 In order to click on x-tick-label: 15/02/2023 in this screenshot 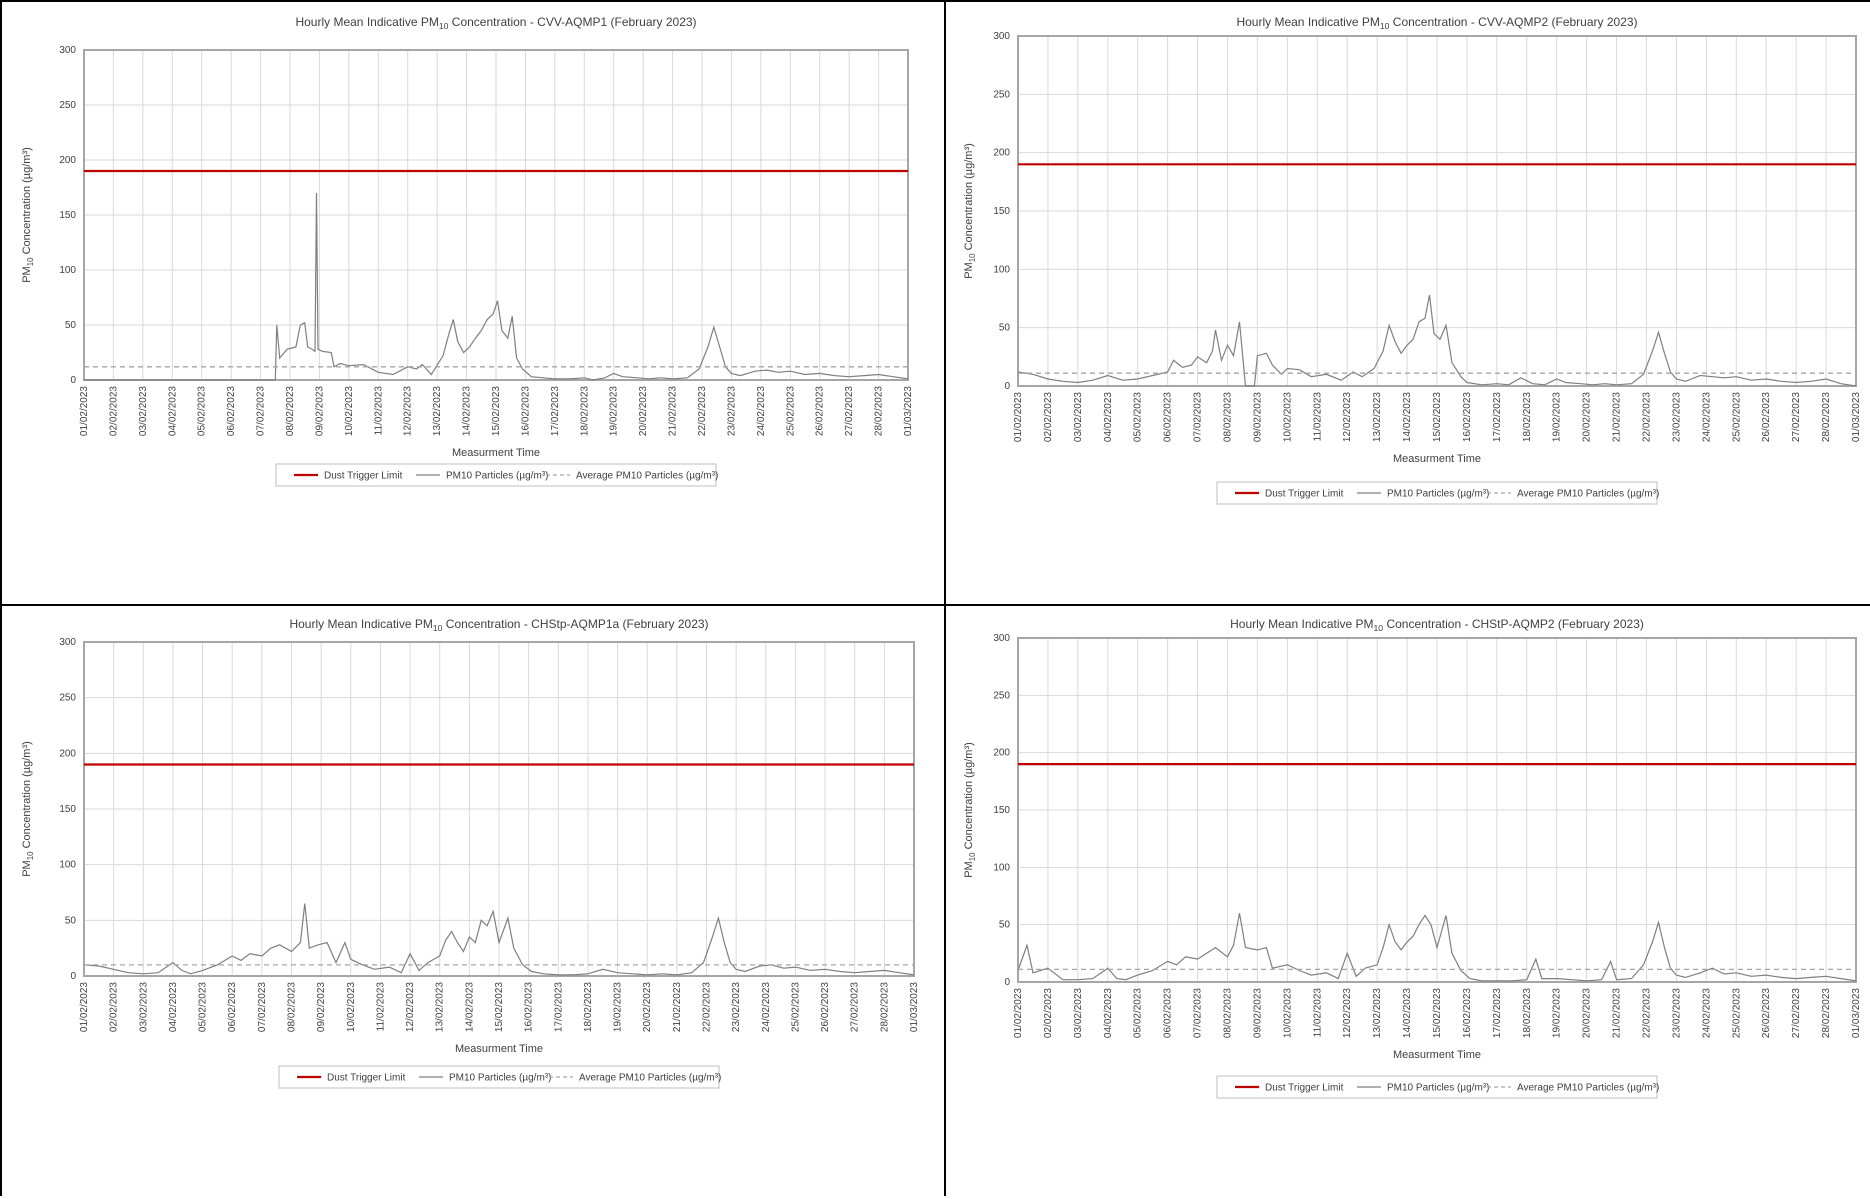, I will do `click(499, 1007)`.